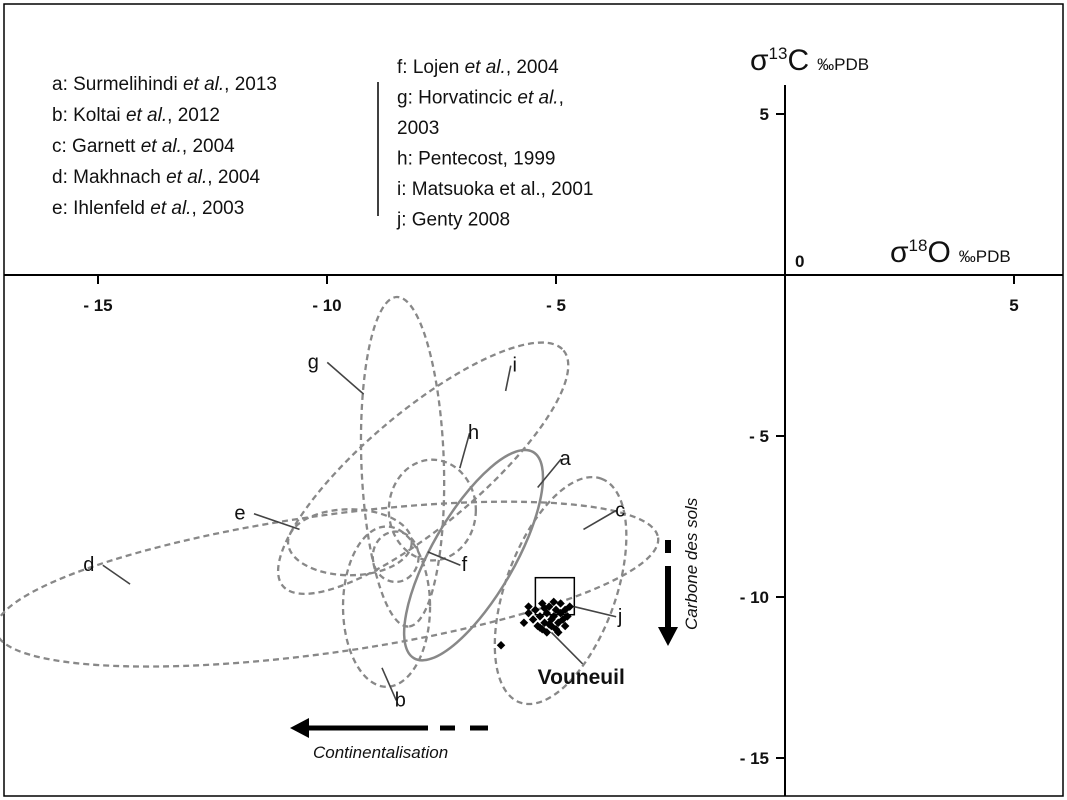  What do you see at coordinates (480, 98) in the screenshot?
I see `reference-entry: g: Horvatincic et al.,` at bounding box center [480, 98].